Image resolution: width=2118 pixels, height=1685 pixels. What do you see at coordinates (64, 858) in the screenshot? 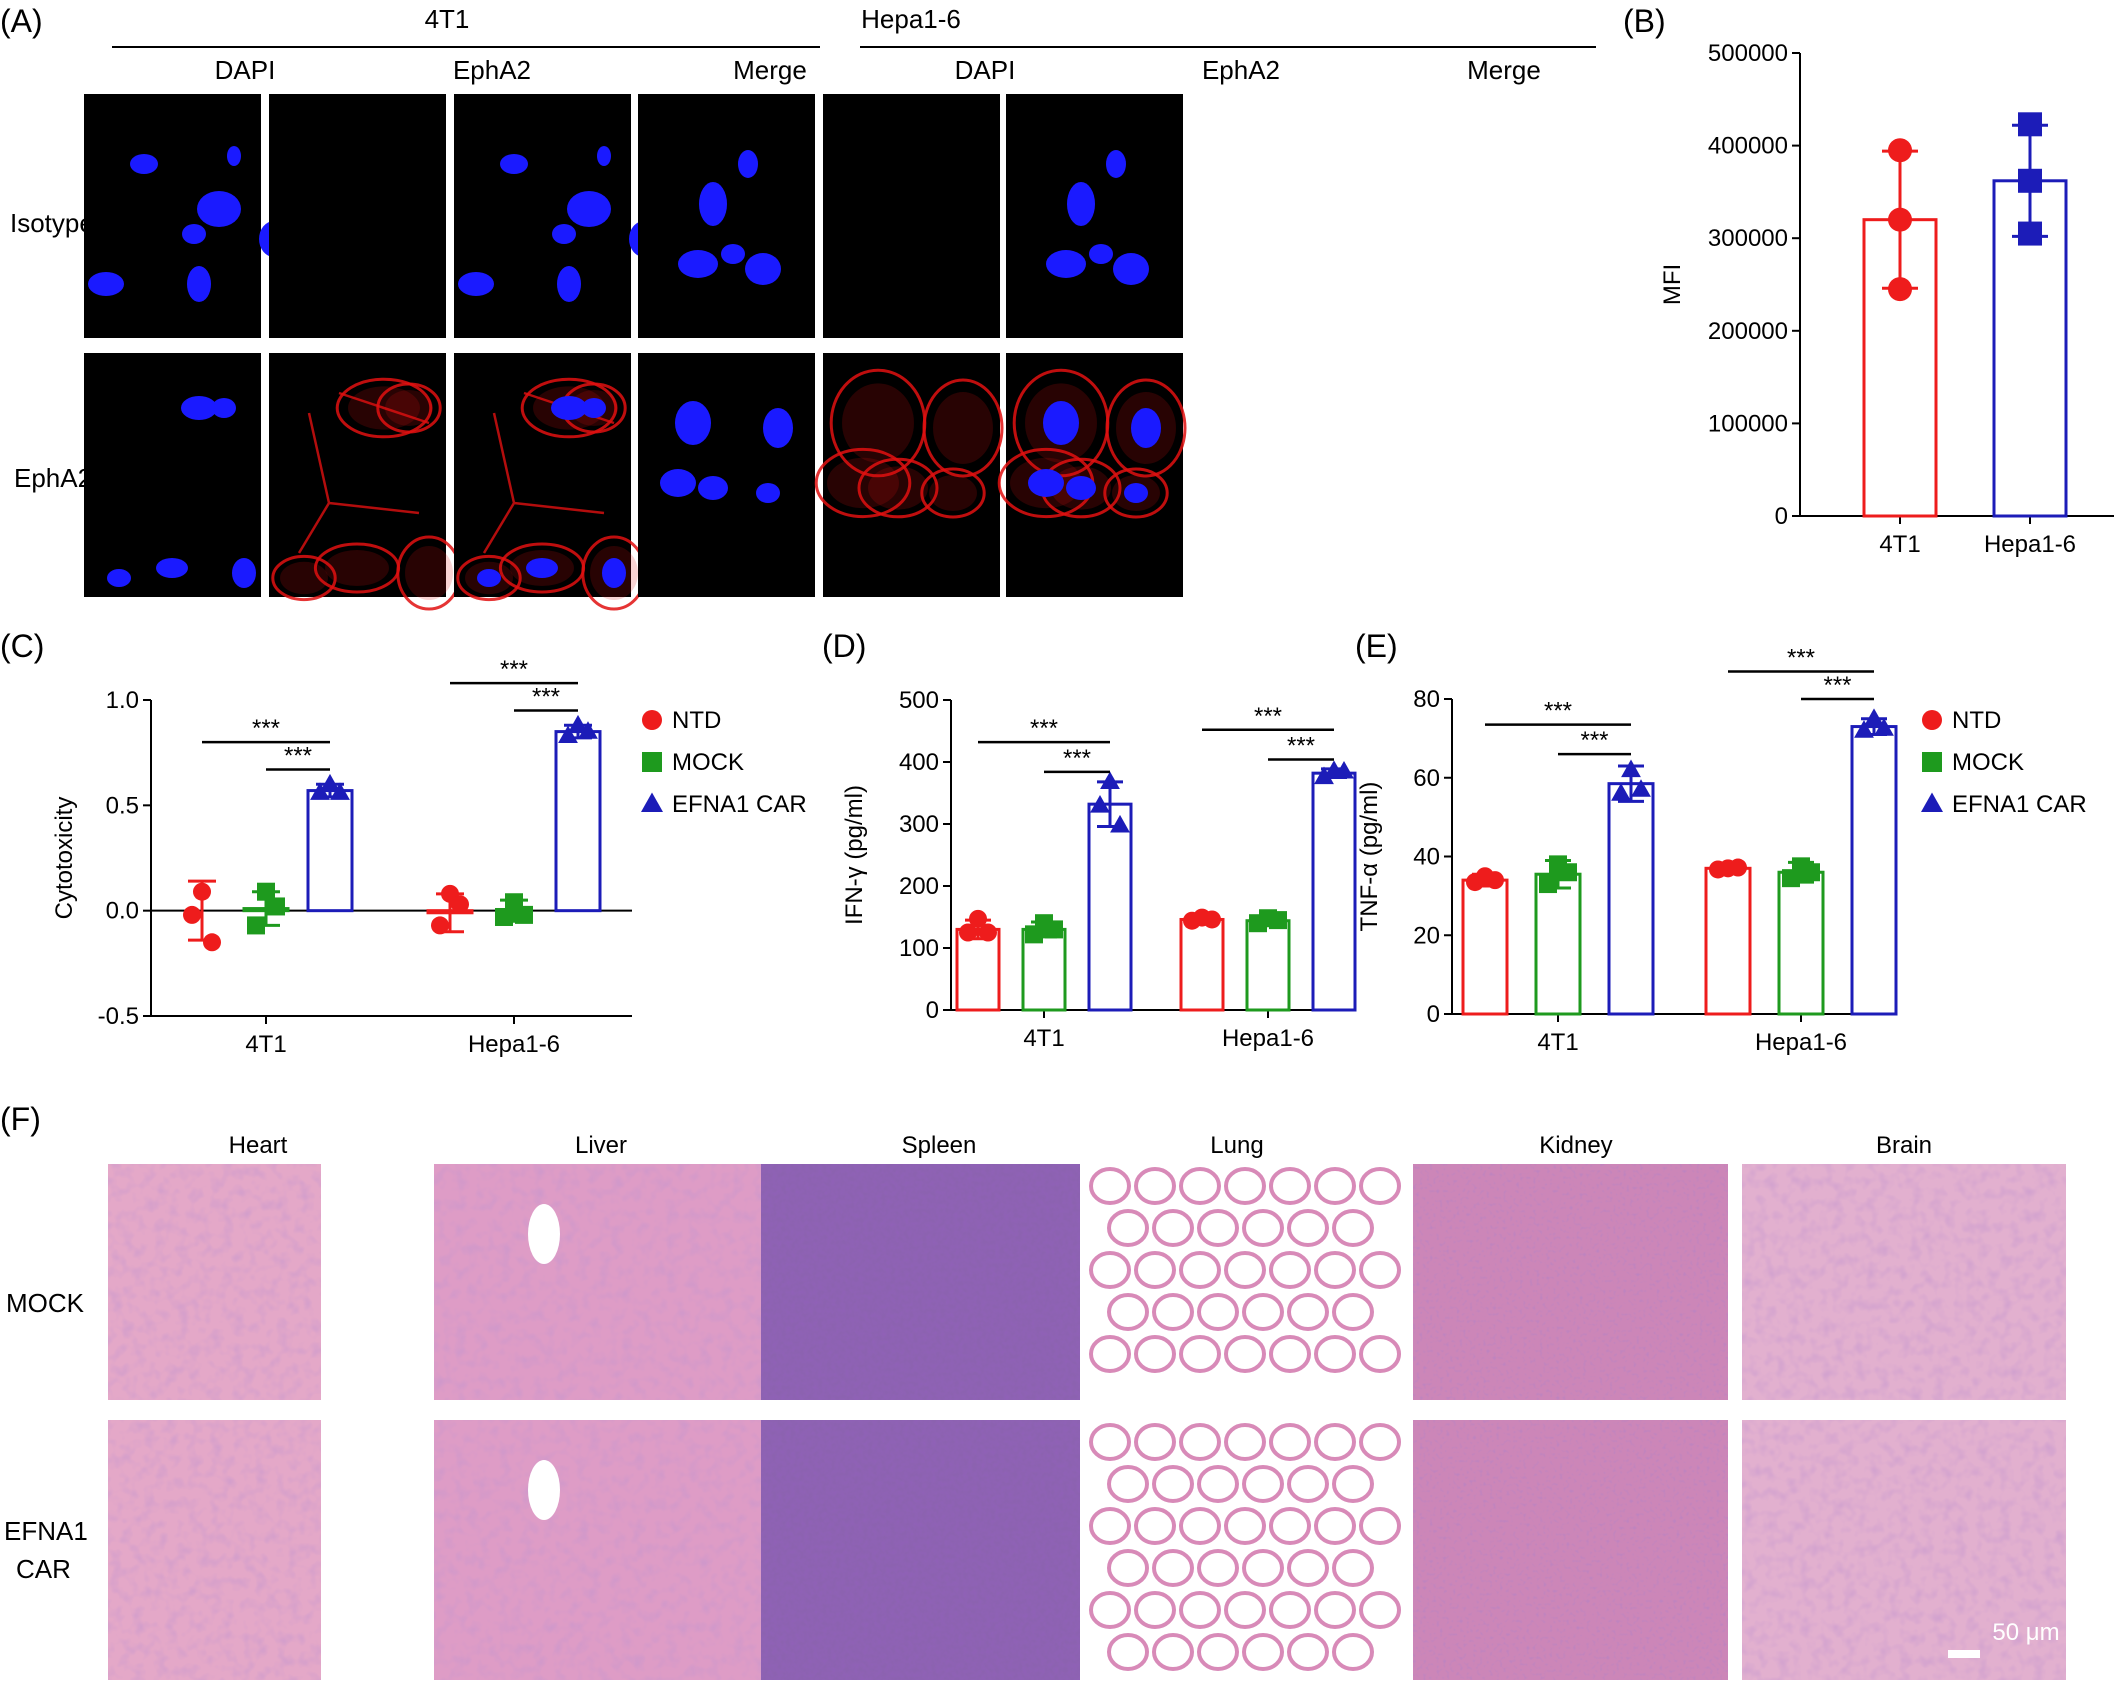
I see `y-axis-label: Cytotoxicity` at bounding box center [64, 858].